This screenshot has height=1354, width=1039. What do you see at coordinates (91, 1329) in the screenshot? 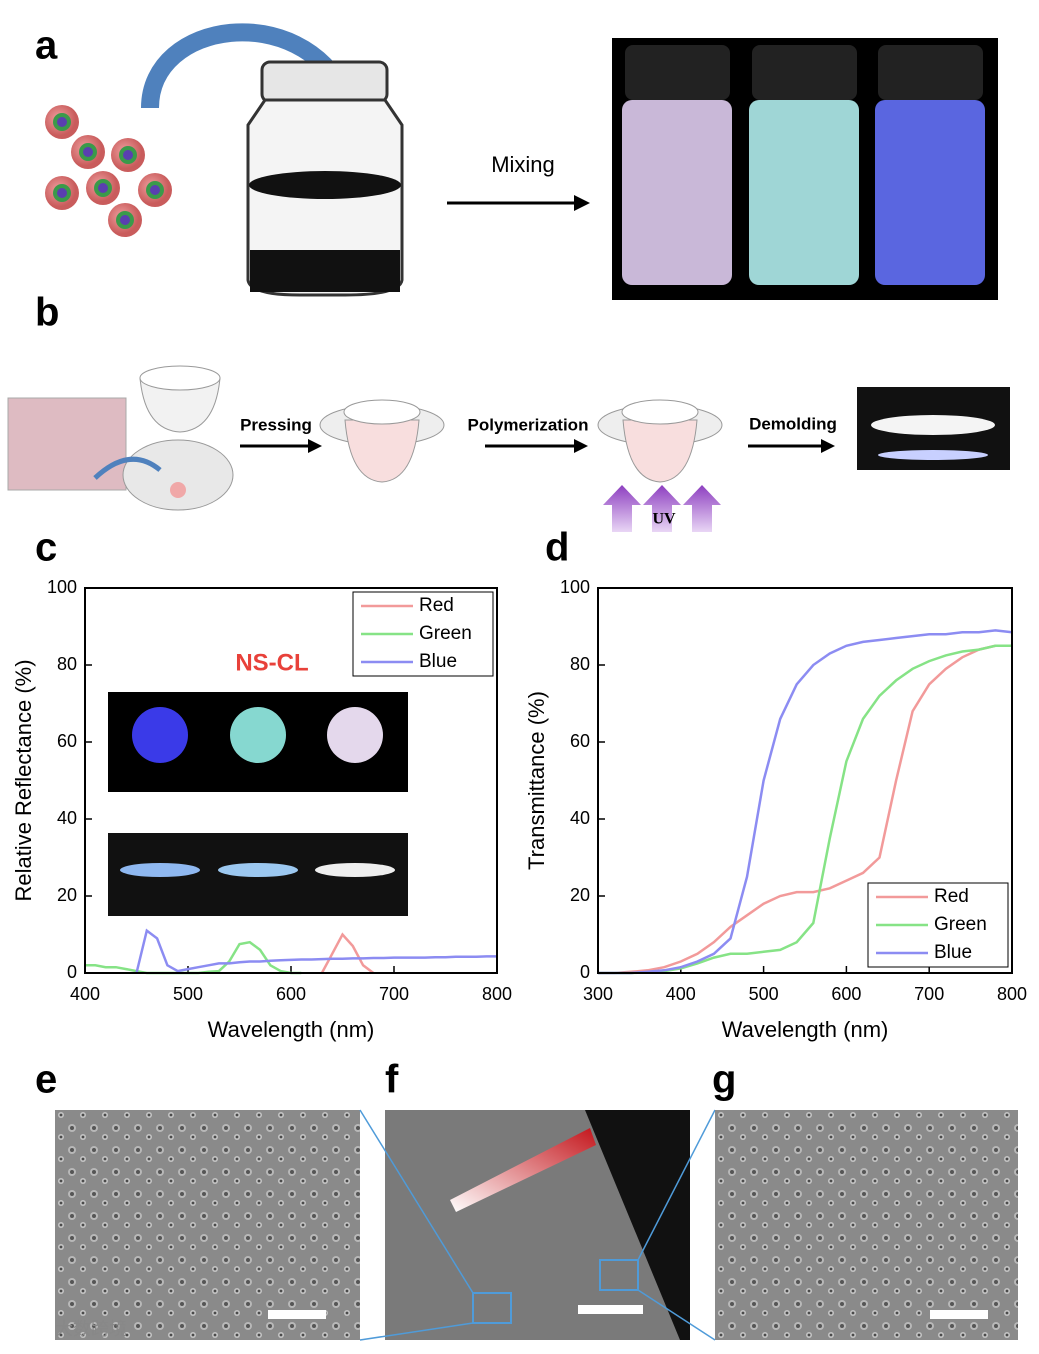
I see `watermark: 大数跨境` at bounding box center [91, 1329].